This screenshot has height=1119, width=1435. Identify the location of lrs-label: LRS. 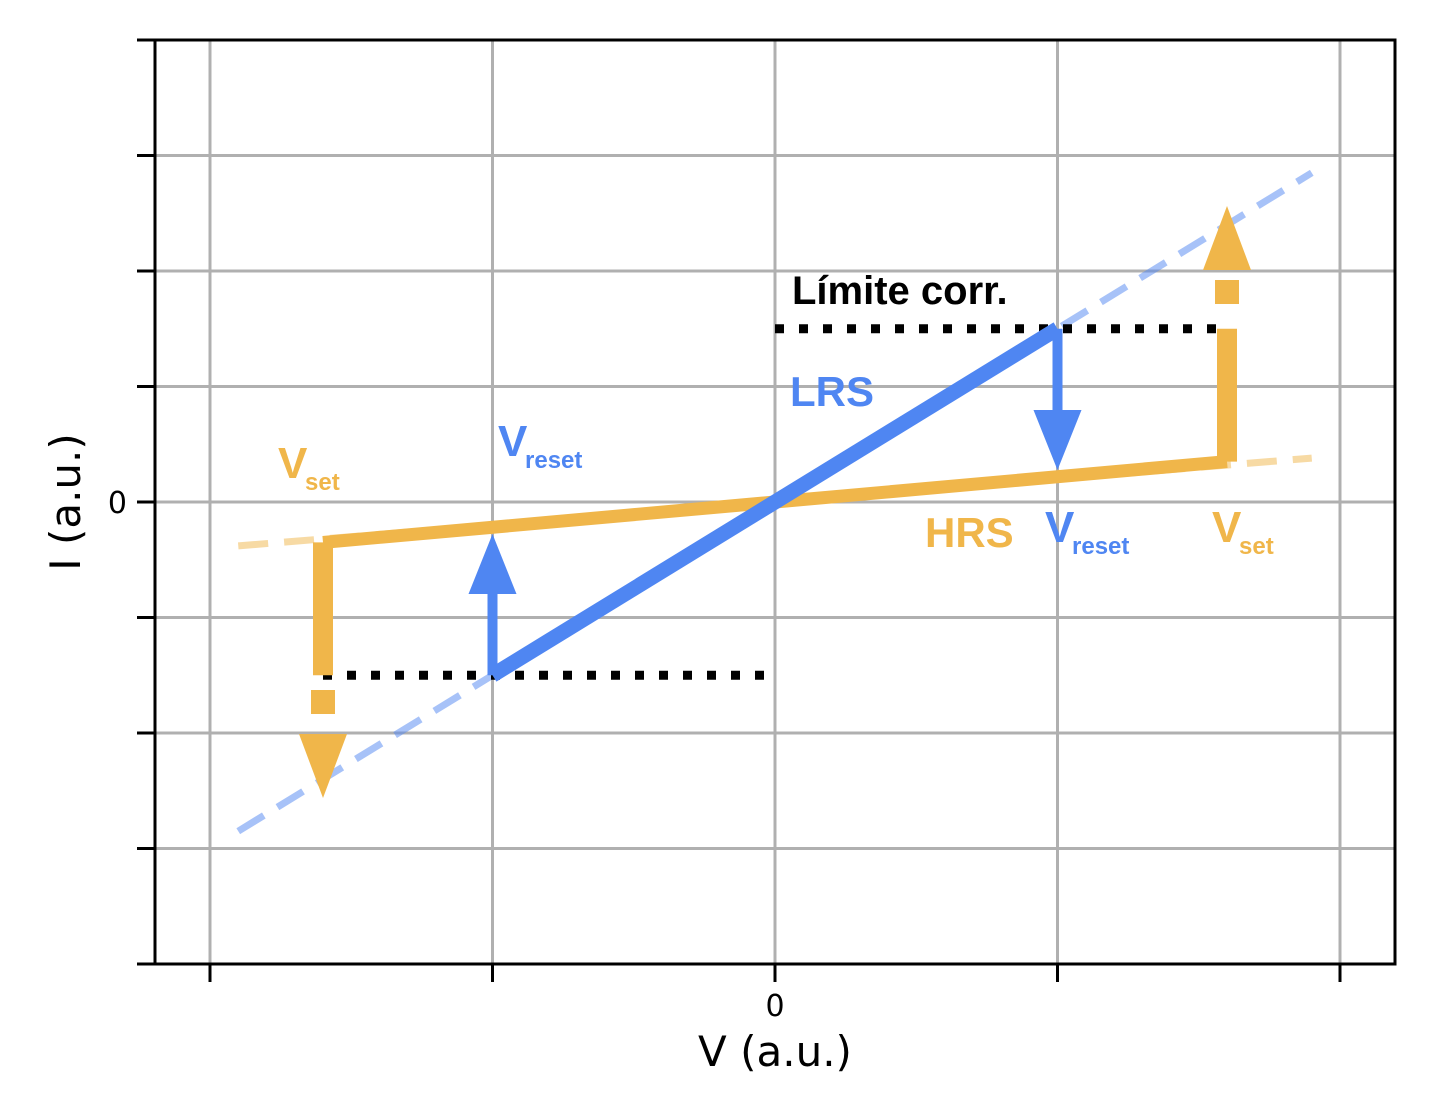
(832, 391).